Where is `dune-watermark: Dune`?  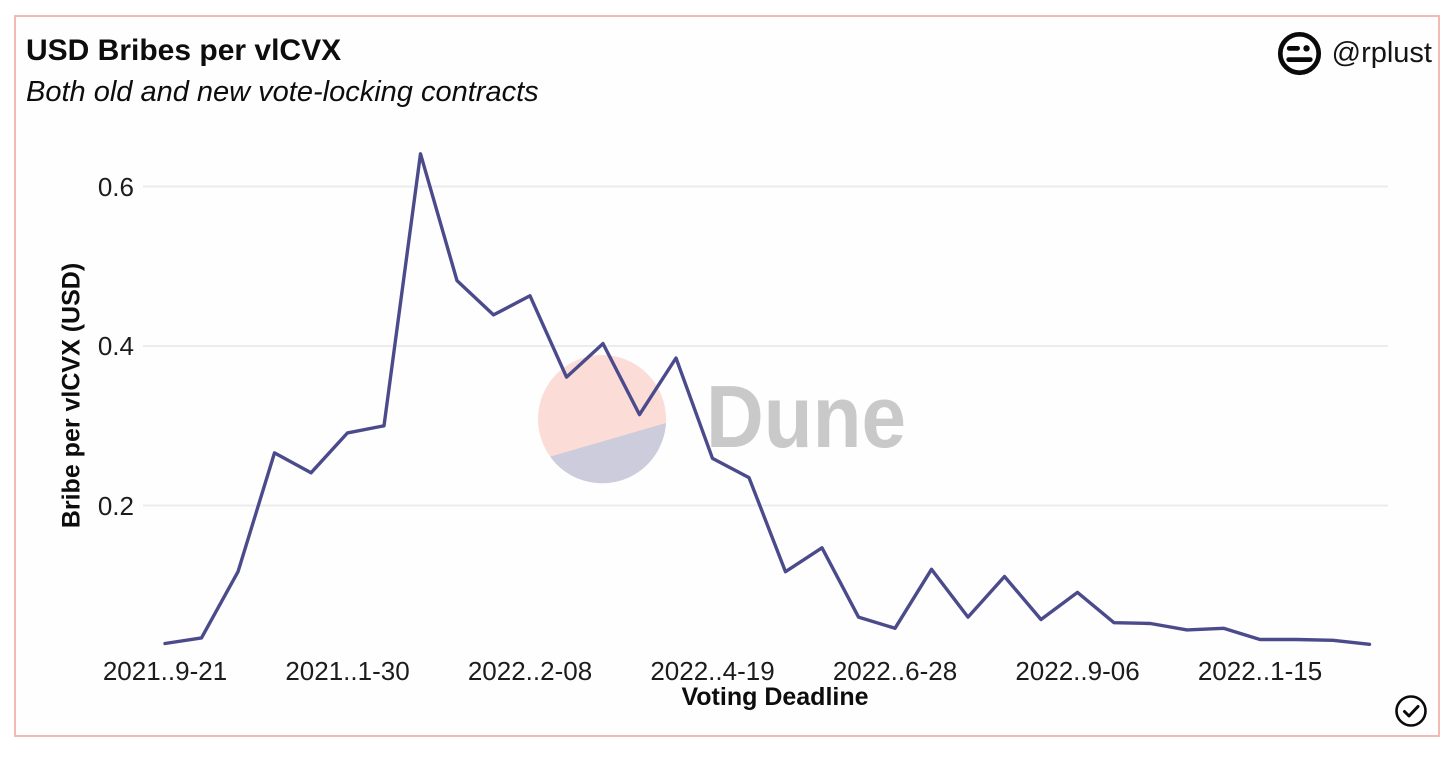 dune-watermark: Dune is located at coordinates (722, 419).